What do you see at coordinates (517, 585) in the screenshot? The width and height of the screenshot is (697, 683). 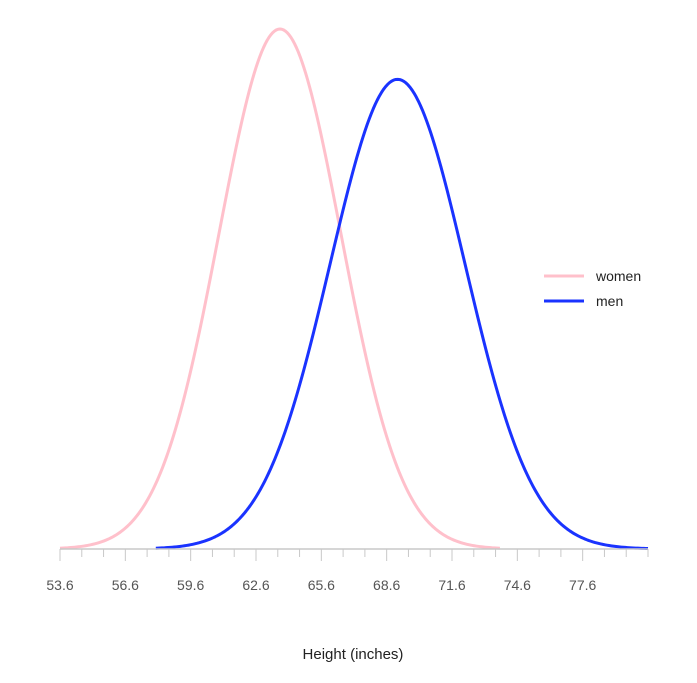 I see `x-tick-label: 74.6` at bounding box center [517, 585].